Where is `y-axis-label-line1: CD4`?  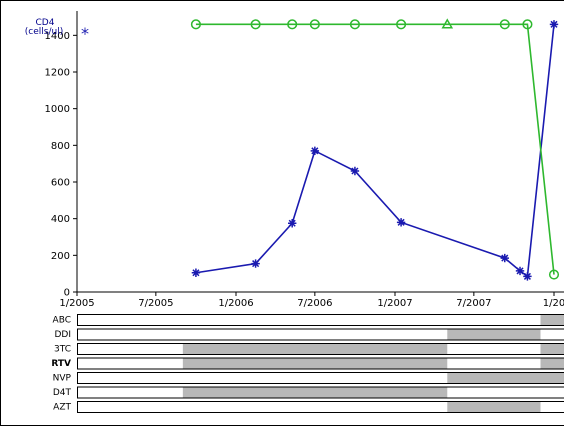 y-axis-label-line1: CD4 is located at coordinates (45, 23).